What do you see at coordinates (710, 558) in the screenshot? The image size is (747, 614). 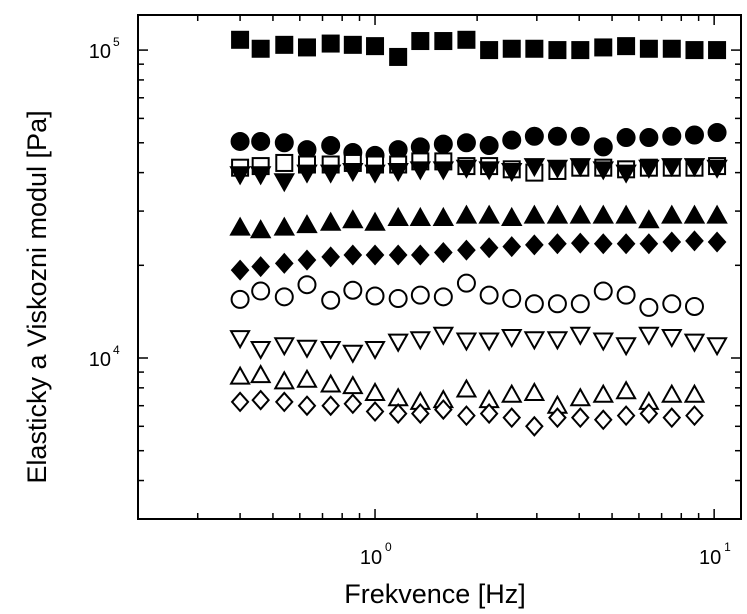 I see `x-tick-label: 10` at bounding box center [710, 558].